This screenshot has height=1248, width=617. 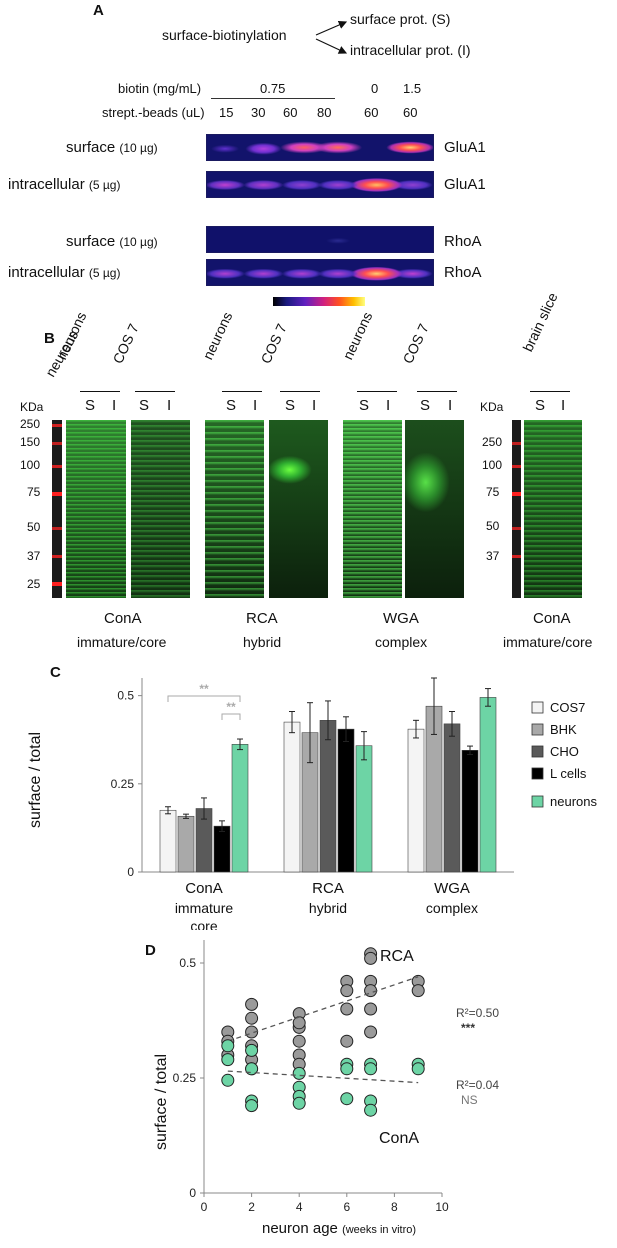 What do you see at coordinates (34, 492) in the screenshot?
I see `ladder-left-3: 75` at bounding box center [34, 492].